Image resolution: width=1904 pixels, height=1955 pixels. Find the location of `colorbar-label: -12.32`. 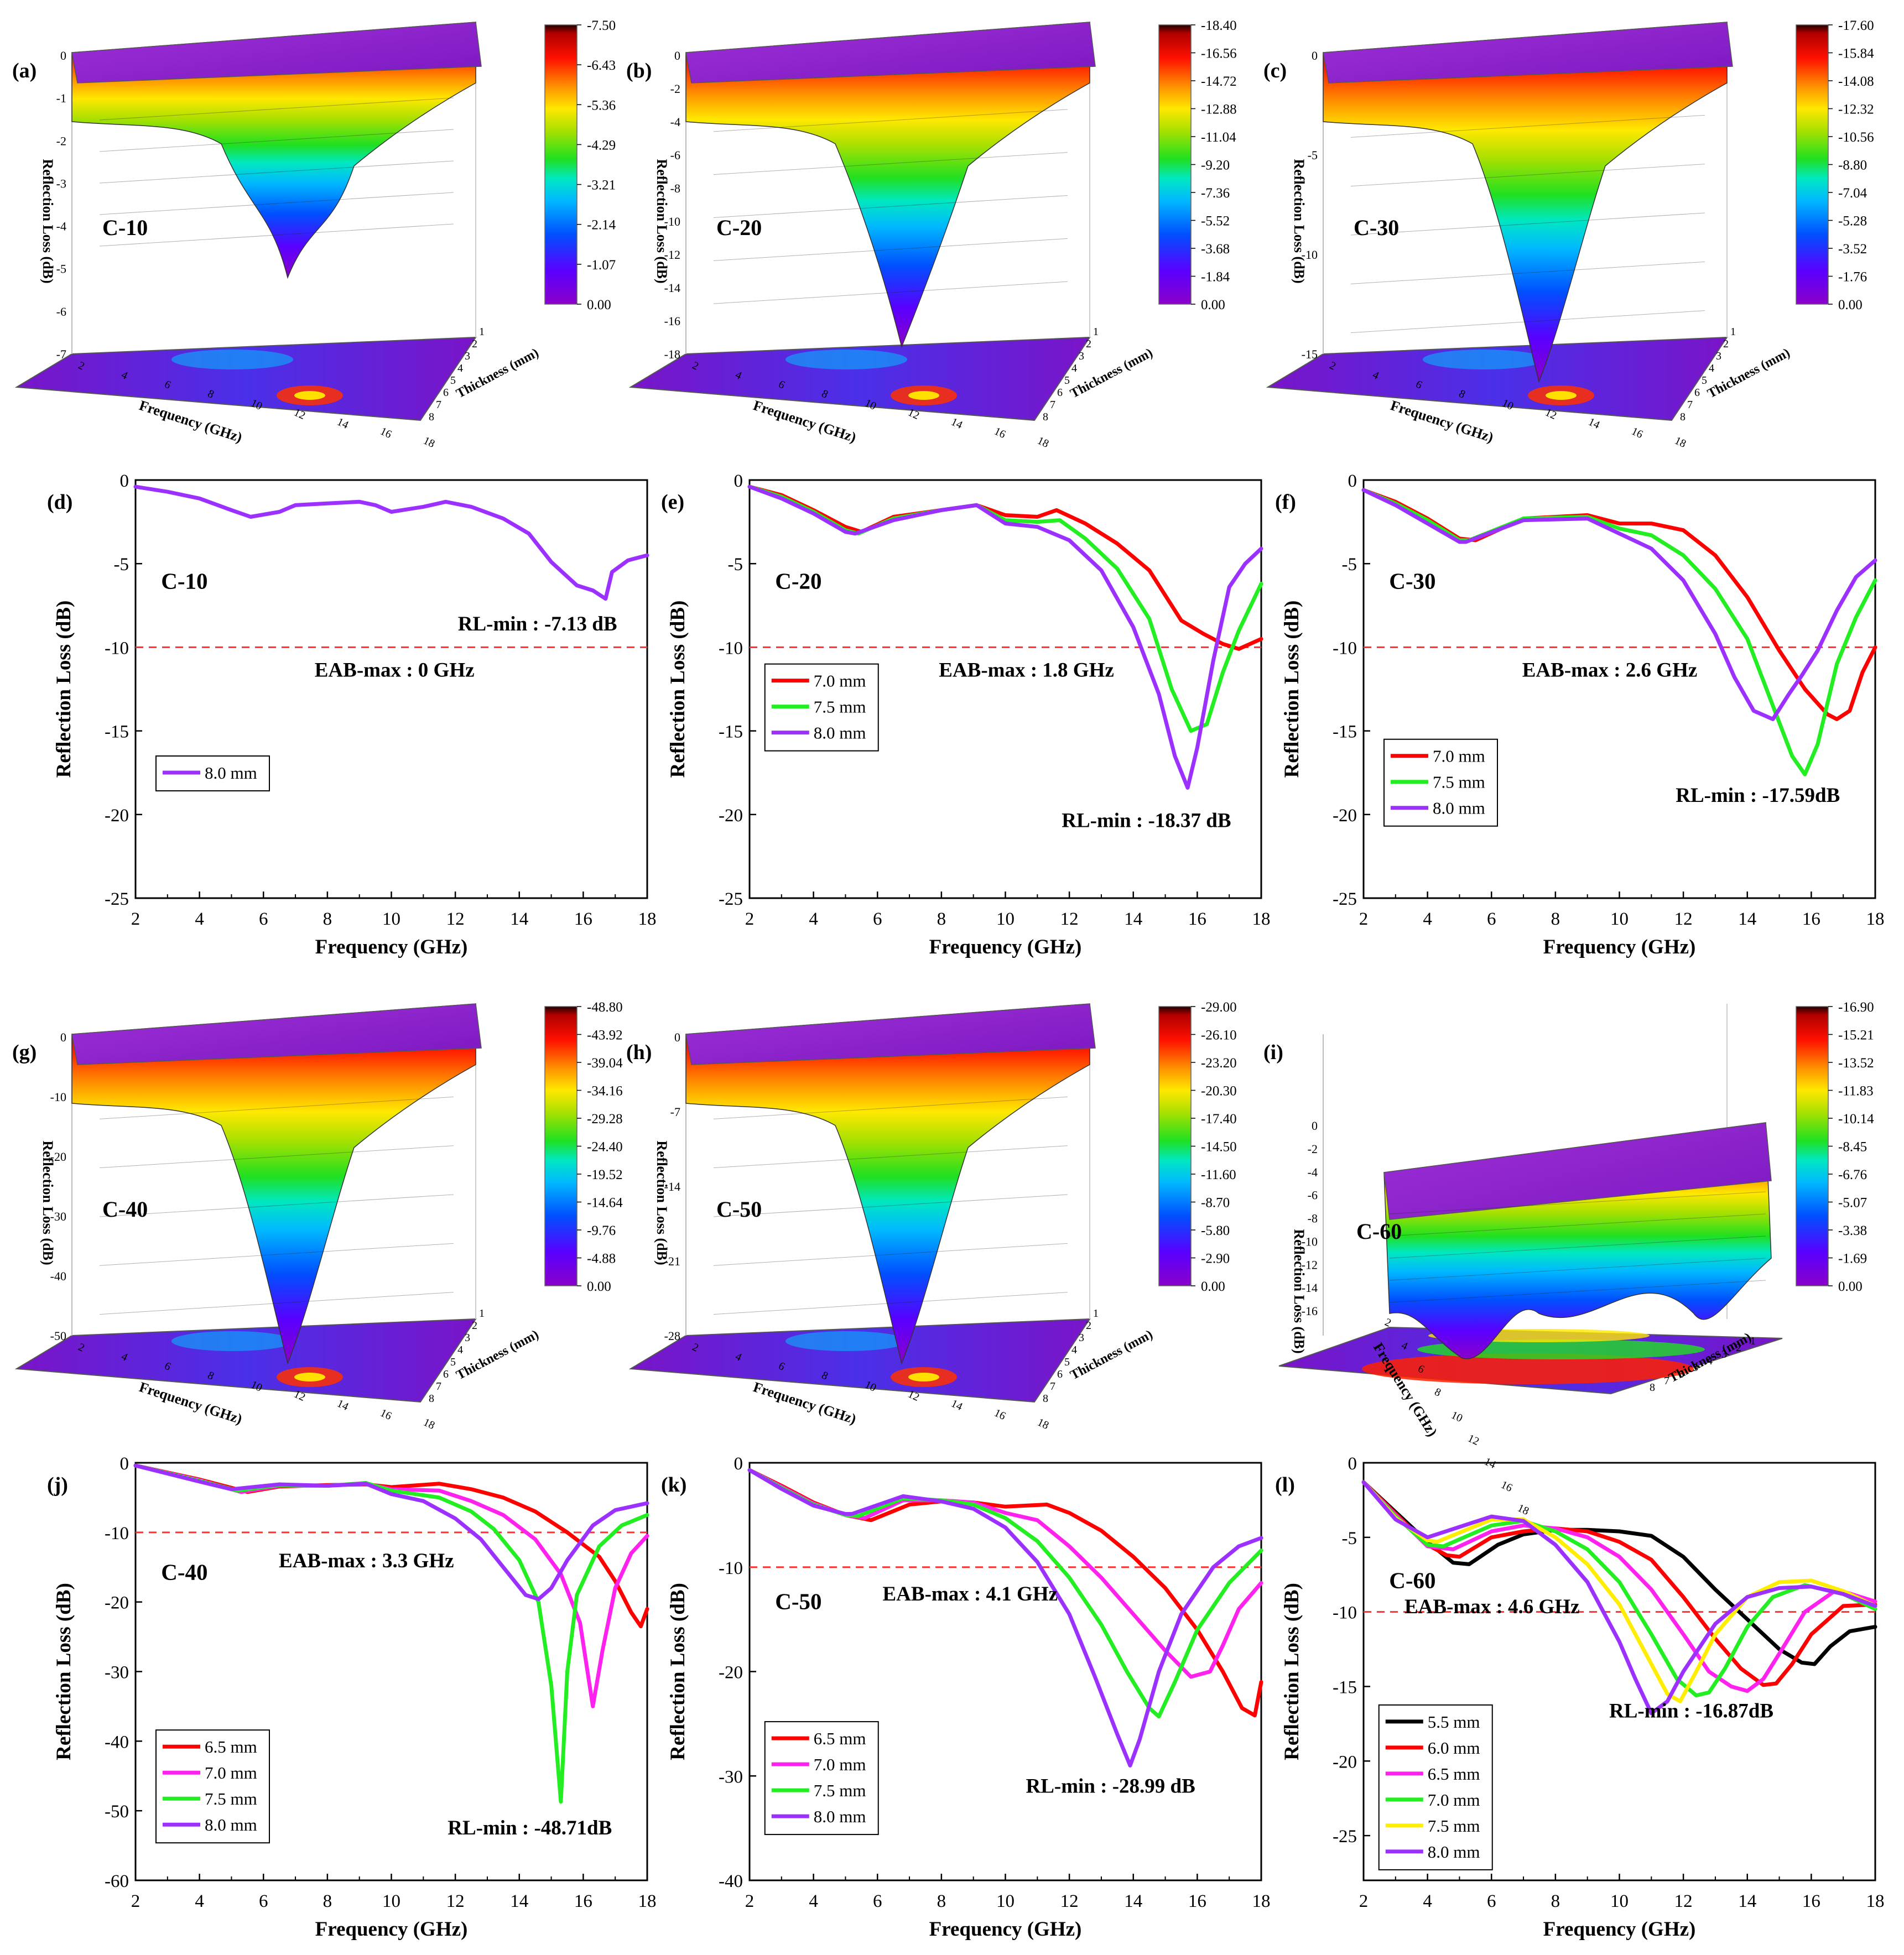

colorbar-label: -12.32 is located at coordinates (1856, 109).